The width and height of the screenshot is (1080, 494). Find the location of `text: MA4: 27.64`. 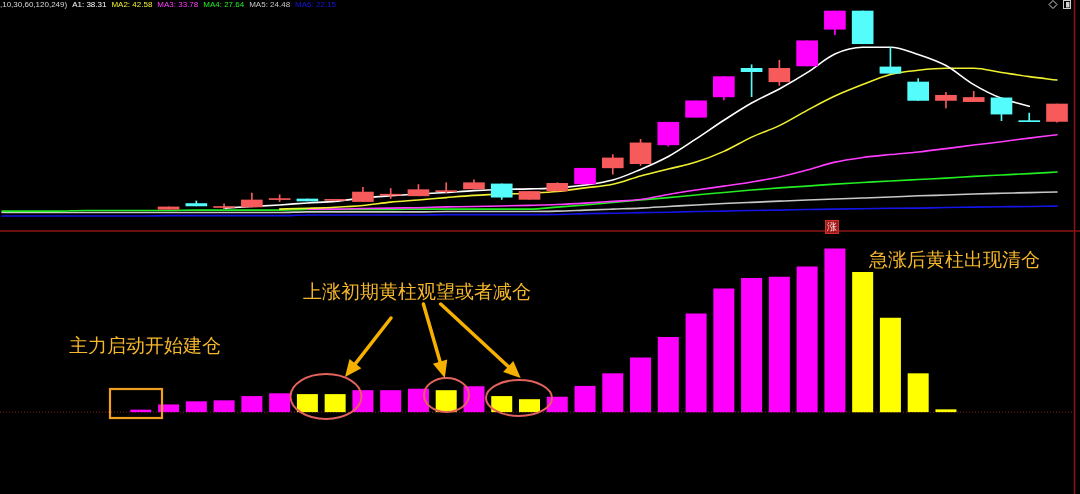

text: MA4: 27.64 is located at coordinates (224, 4).